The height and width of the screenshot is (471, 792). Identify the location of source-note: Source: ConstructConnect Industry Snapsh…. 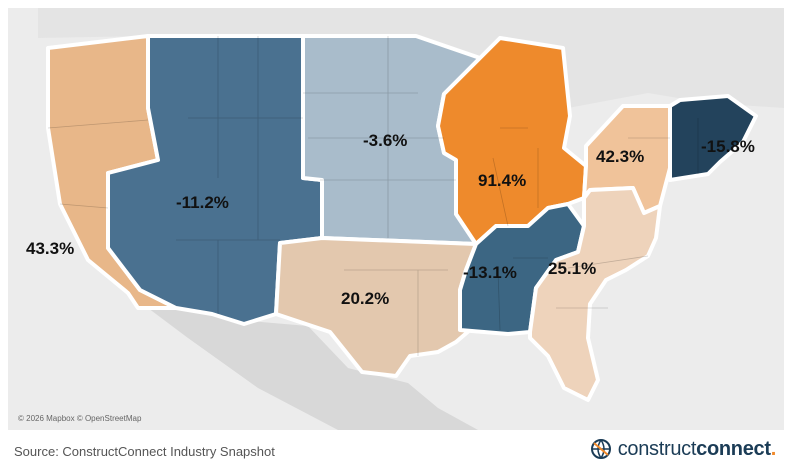
(144, 451).